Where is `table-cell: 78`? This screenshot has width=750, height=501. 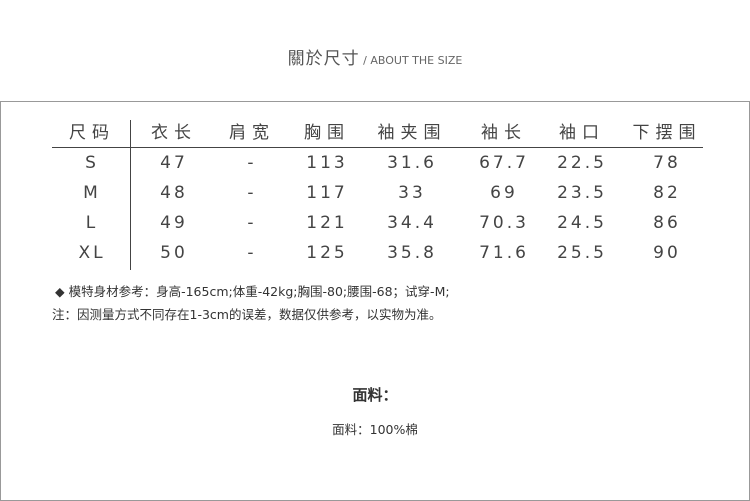
table-cell: 78 is located at coordinates (667, 163).